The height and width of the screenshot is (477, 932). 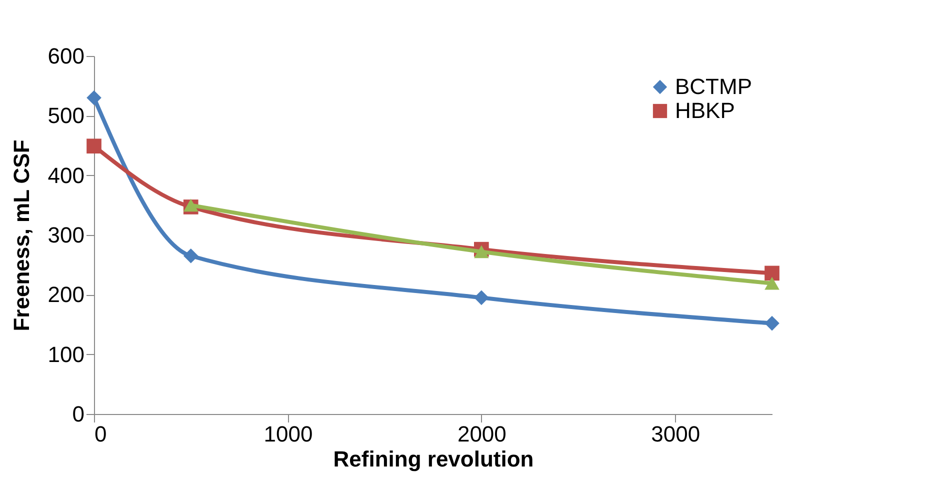 I want to click on y-tick-label: 300, so click(x=66, y=235).